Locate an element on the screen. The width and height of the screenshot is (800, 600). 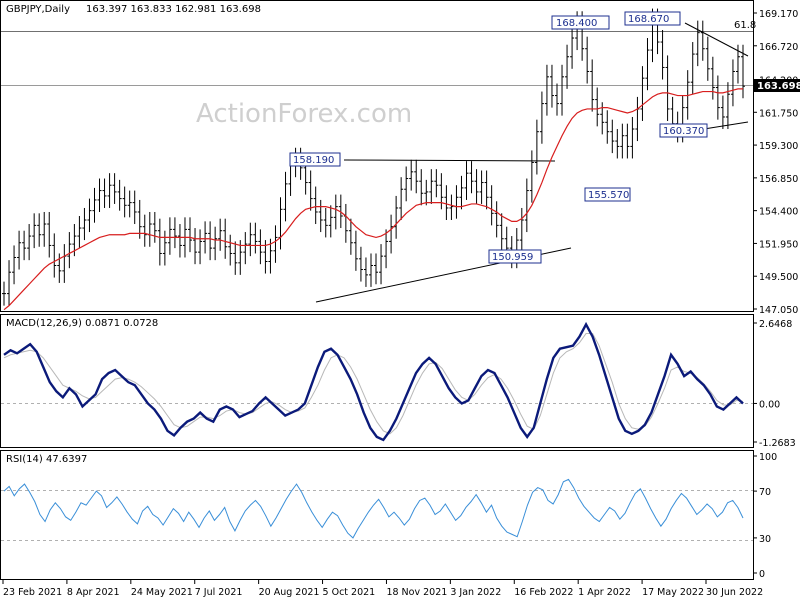
annotation-text: 160.370 is located at coordinates (683, 131).